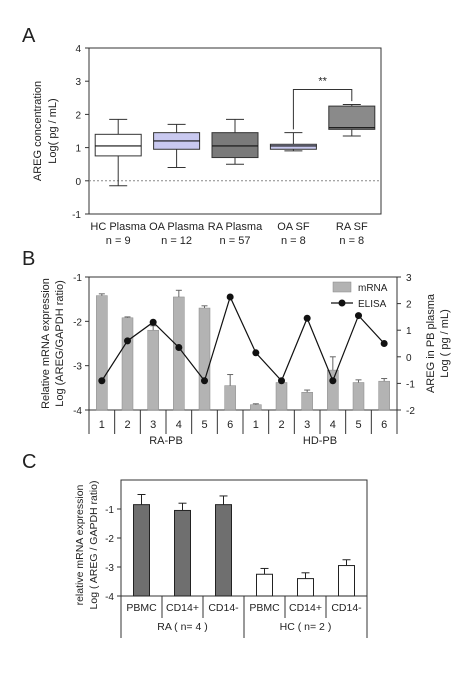 The image size is (474, 684). What do you see at coordinates (182, 627) in the screenshot?
I see `x-group-label: RA ( n= 4 )` at bounding box center [182, 627].